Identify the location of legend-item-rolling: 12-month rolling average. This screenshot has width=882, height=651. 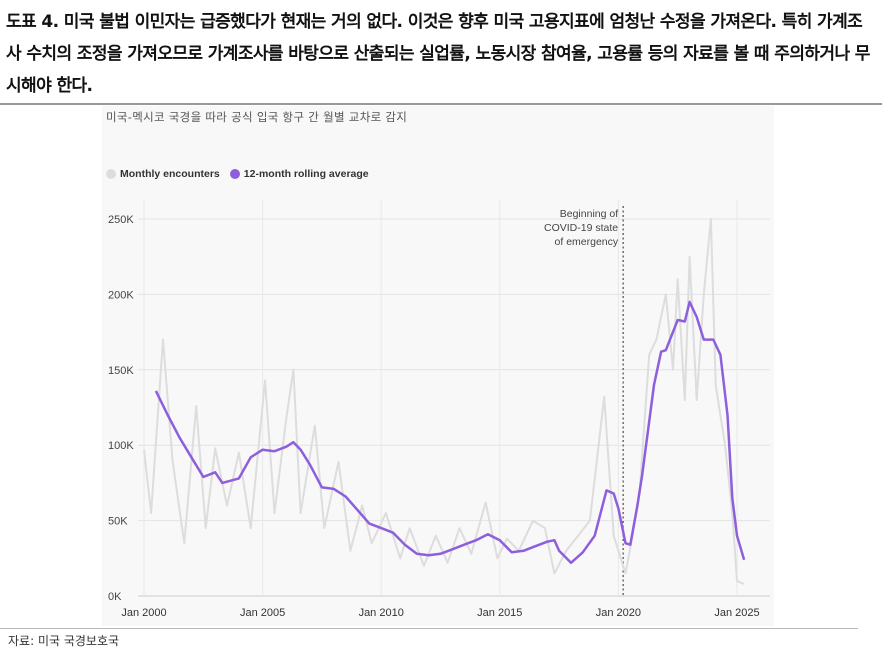
(299, 174).